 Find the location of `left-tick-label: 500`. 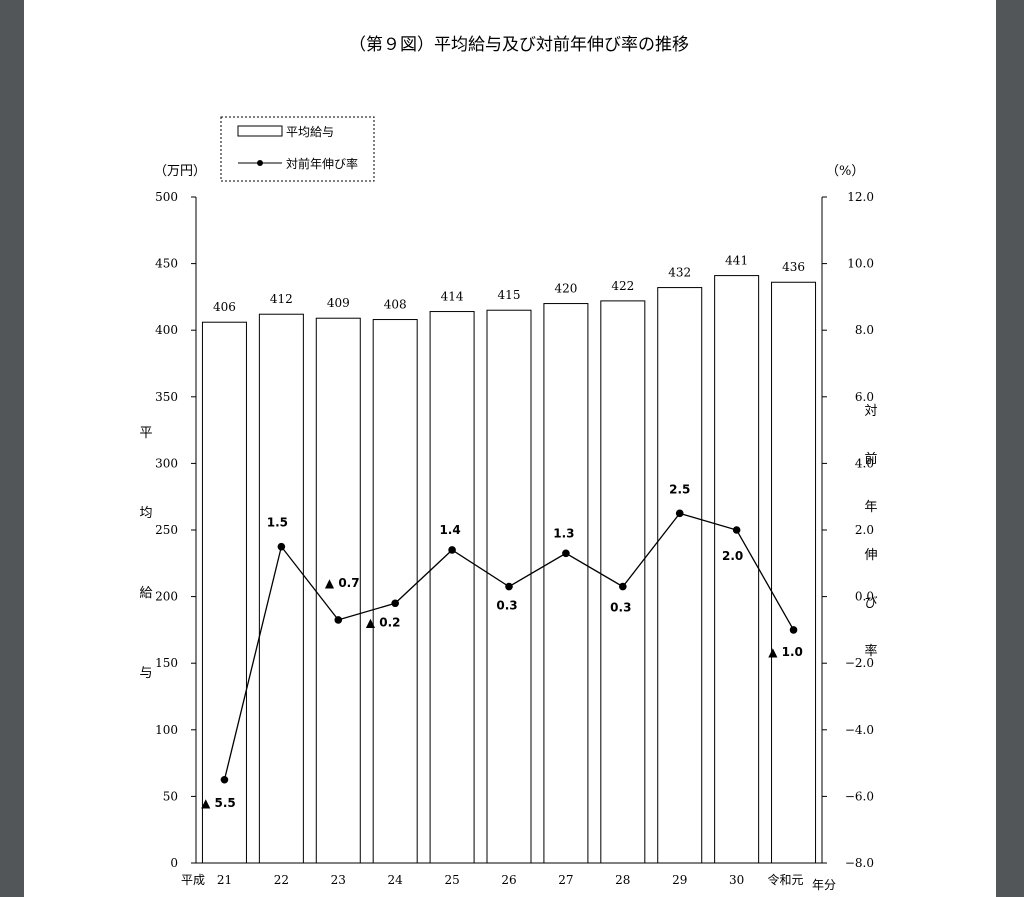

left-tick-label: 500 is located at coordinates (166, 197).